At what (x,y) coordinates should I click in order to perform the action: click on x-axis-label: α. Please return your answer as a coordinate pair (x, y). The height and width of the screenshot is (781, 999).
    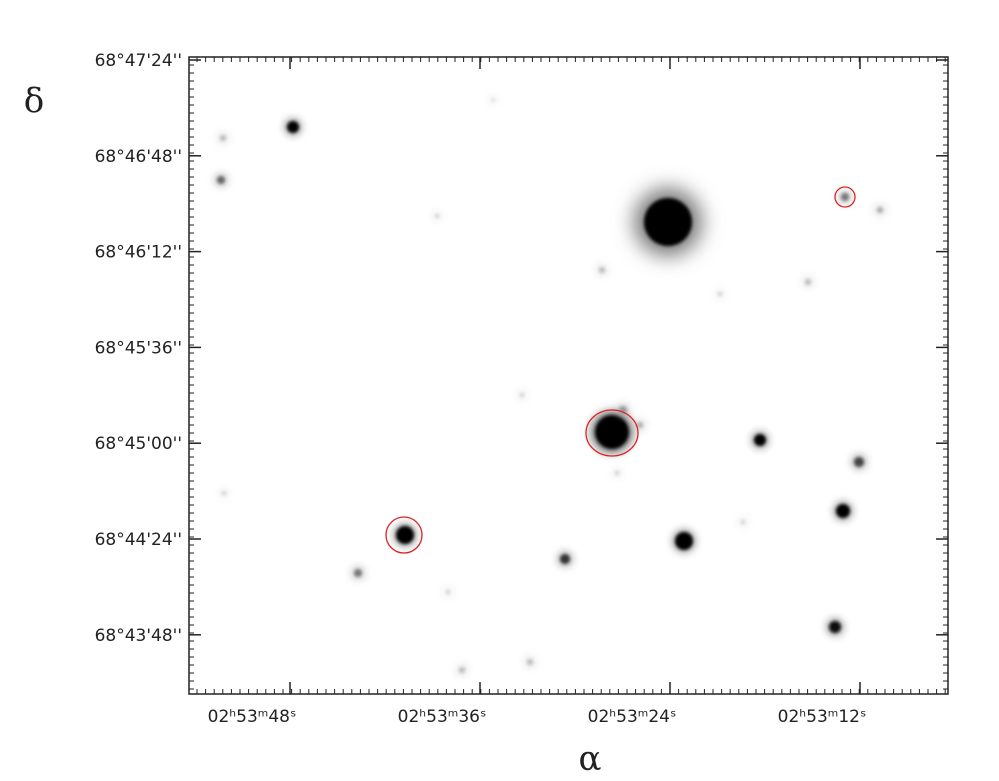
    Looking at the image, I should click on (590, 759).